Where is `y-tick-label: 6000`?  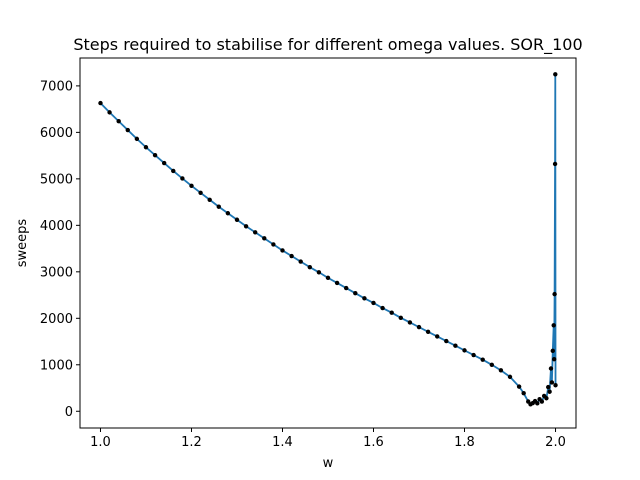
y-tick-label: 6000 is located at coordinates (56, 133).